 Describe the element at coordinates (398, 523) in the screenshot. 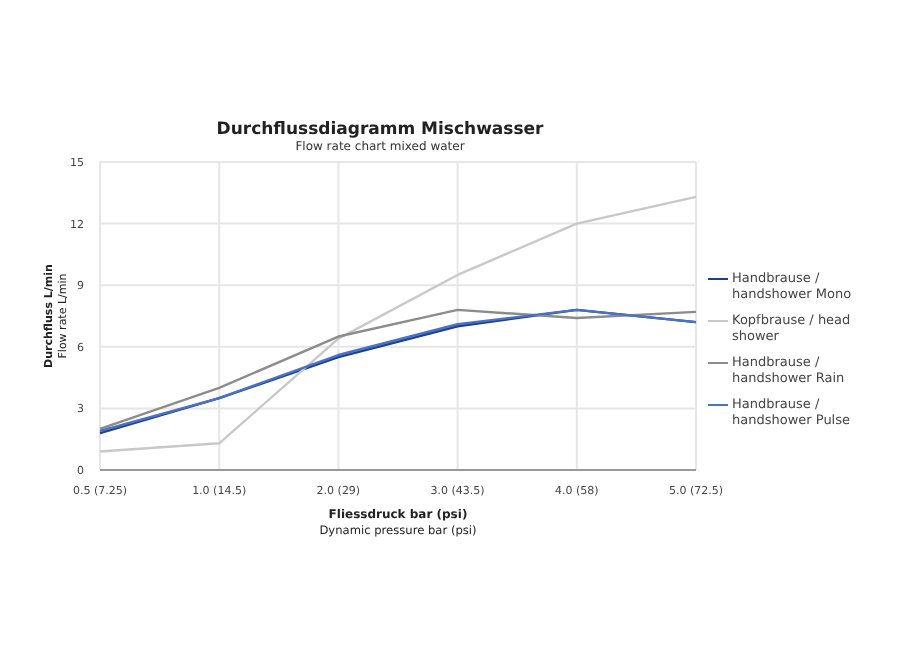

I see `x-axis-title: Fliessdruck bar (psi) Dynamic pressure bar (psi)` at that location.